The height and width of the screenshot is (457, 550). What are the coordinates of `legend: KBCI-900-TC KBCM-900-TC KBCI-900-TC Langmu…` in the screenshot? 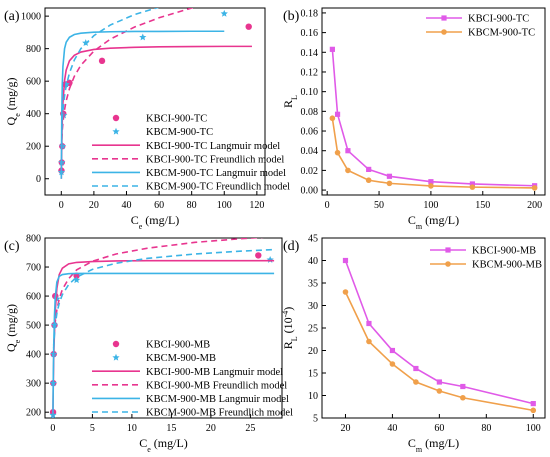 It's located at (191, 153).